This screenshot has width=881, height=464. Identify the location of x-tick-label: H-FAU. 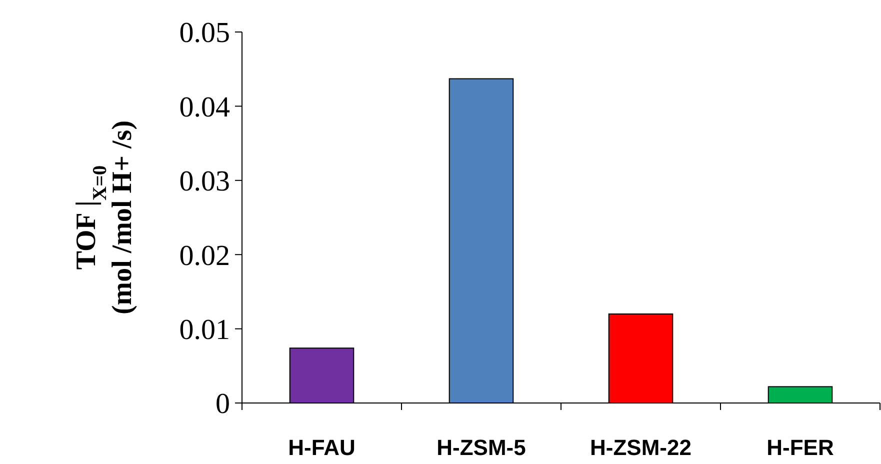
(322, 447).